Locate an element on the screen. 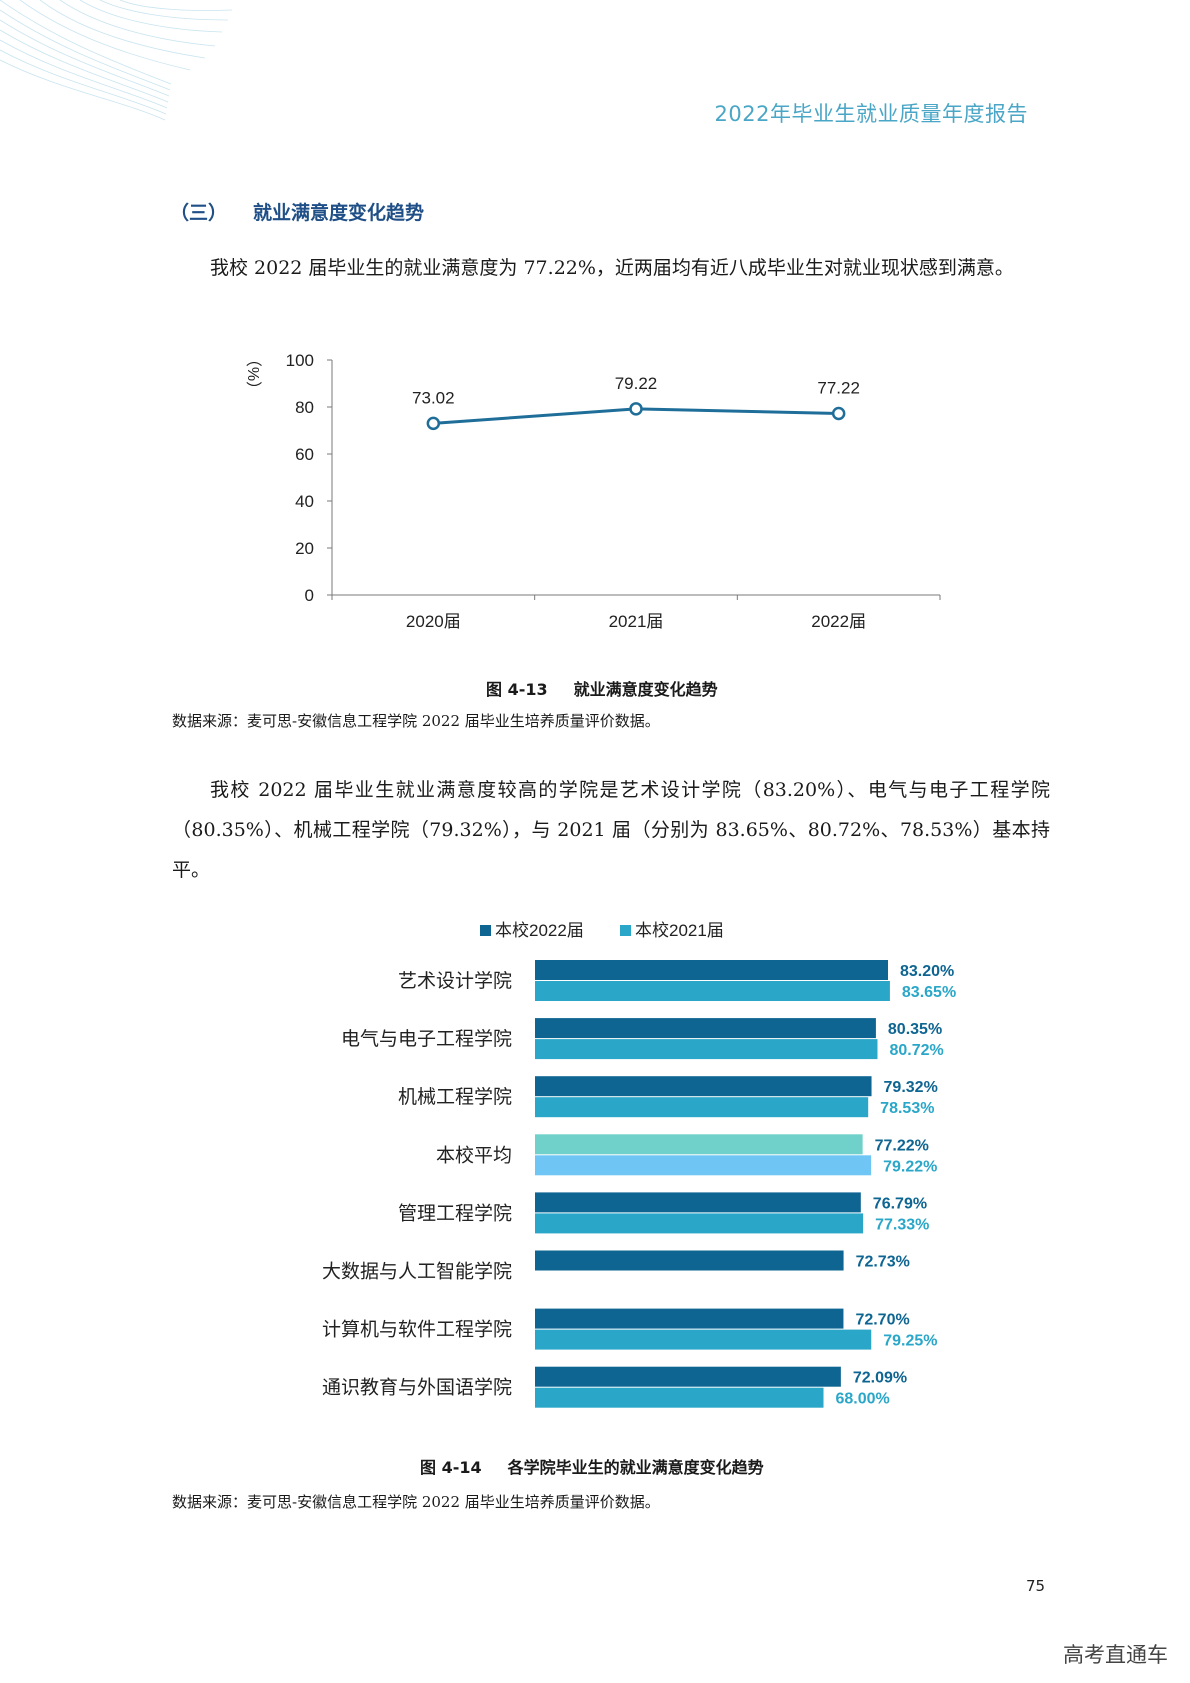 The image size is (1190, 1683). figure-4-14-caption: 图 4-14 各学院毕业生的就业满意度变化趋势 is located at coordinates (592, 1466).